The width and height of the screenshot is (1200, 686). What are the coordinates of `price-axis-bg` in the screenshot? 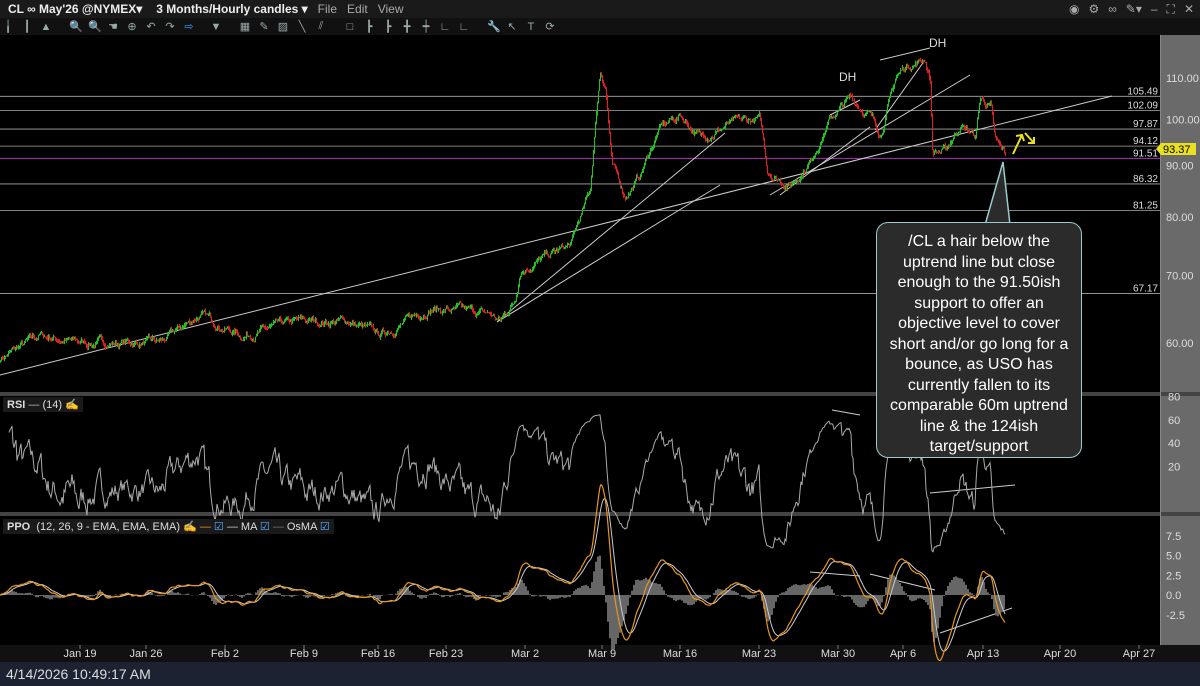 It's located at (1180, 340).